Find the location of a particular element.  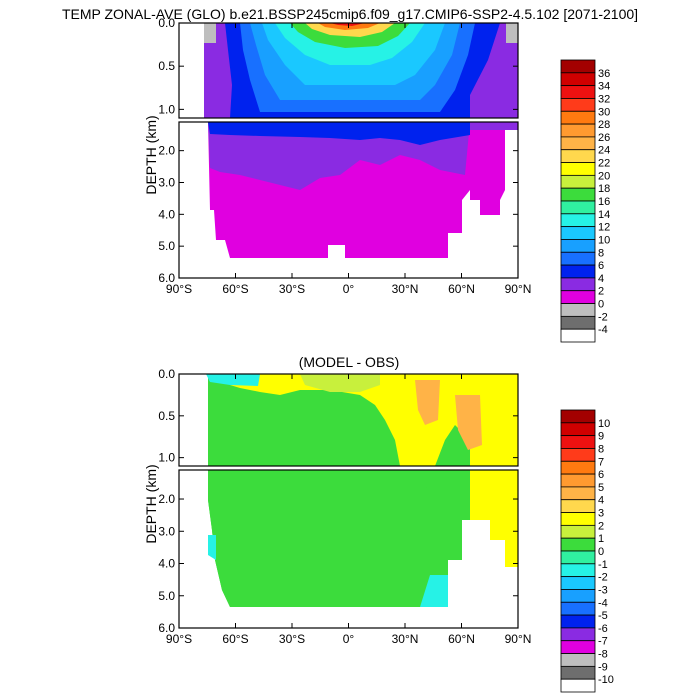

colorbar-level-label: 32 is located at coordinates (604, 99).